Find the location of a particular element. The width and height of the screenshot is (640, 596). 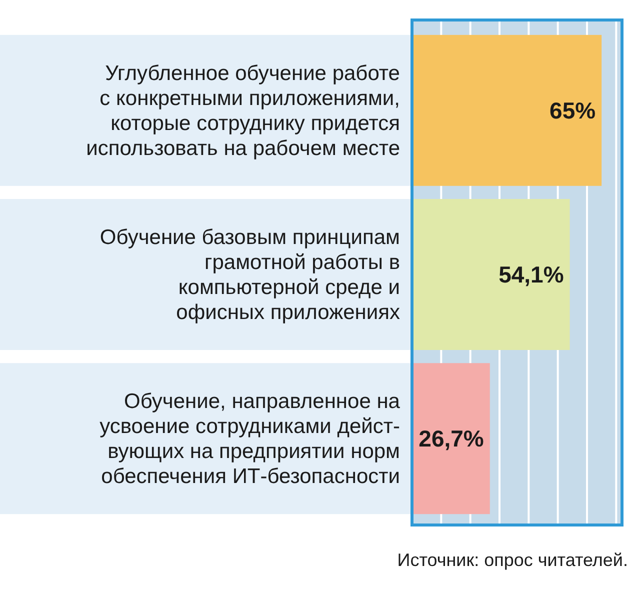

y-tick-label: Обучение, направленное на усвоение сотрудниками дейст- вующих на предприятии норм обеспечения ИТ-безопасности is located at coordinates (250, 439).